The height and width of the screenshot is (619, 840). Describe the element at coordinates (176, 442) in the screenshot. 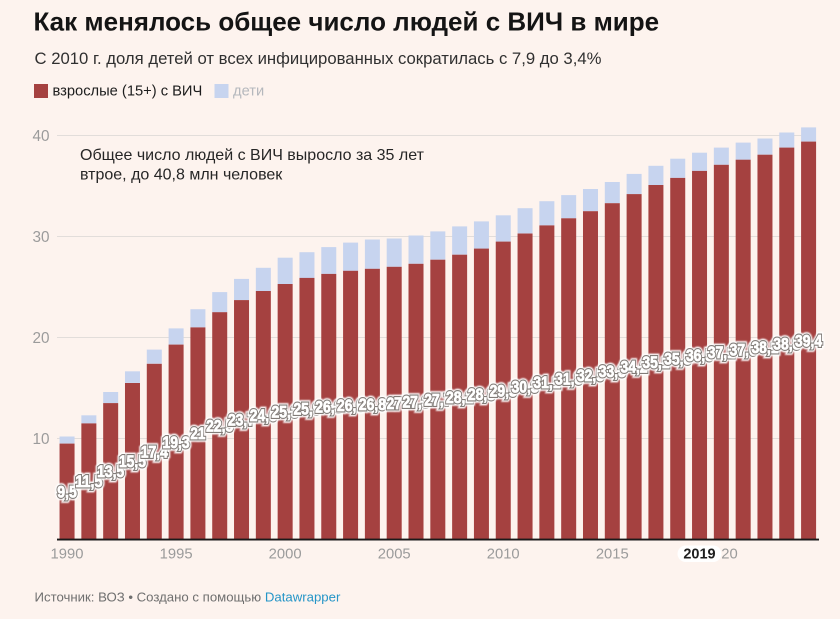

I see `svg-text: 19,3` at that location.